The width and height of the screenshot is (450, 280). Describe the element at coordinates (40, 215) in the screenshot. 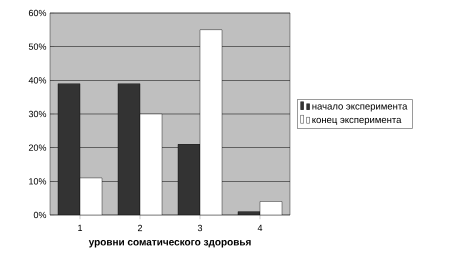

I see `y-tick-label: 0%` at that location.